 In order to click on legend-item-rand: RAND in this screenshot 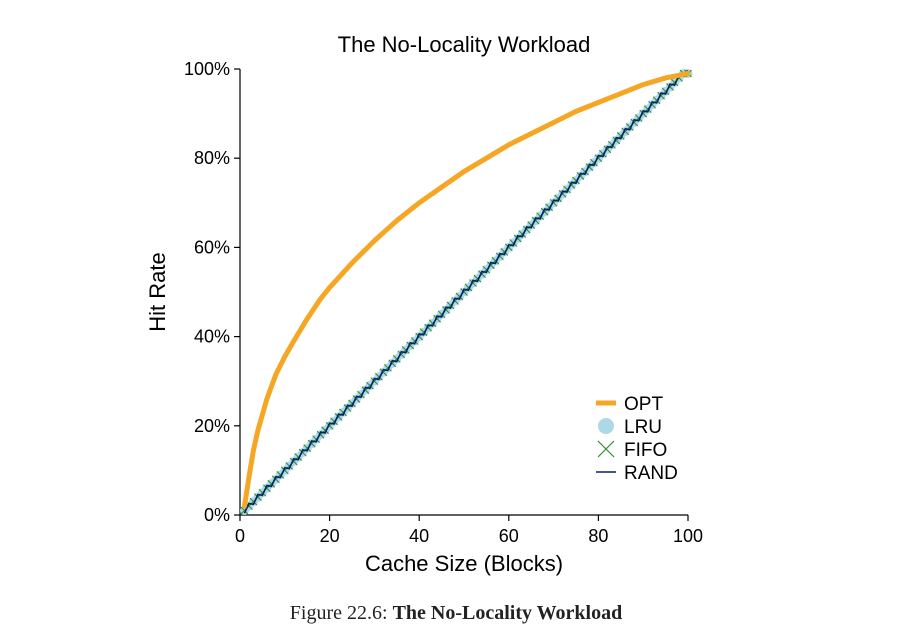, I will do `click(637, 473)`.